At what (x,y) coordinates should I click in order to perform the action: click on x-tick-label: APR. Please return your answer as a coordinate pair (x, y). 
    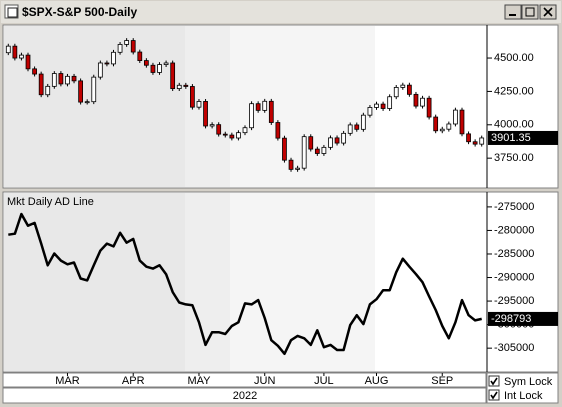
    Looking at the image, I should click on (133, 381).